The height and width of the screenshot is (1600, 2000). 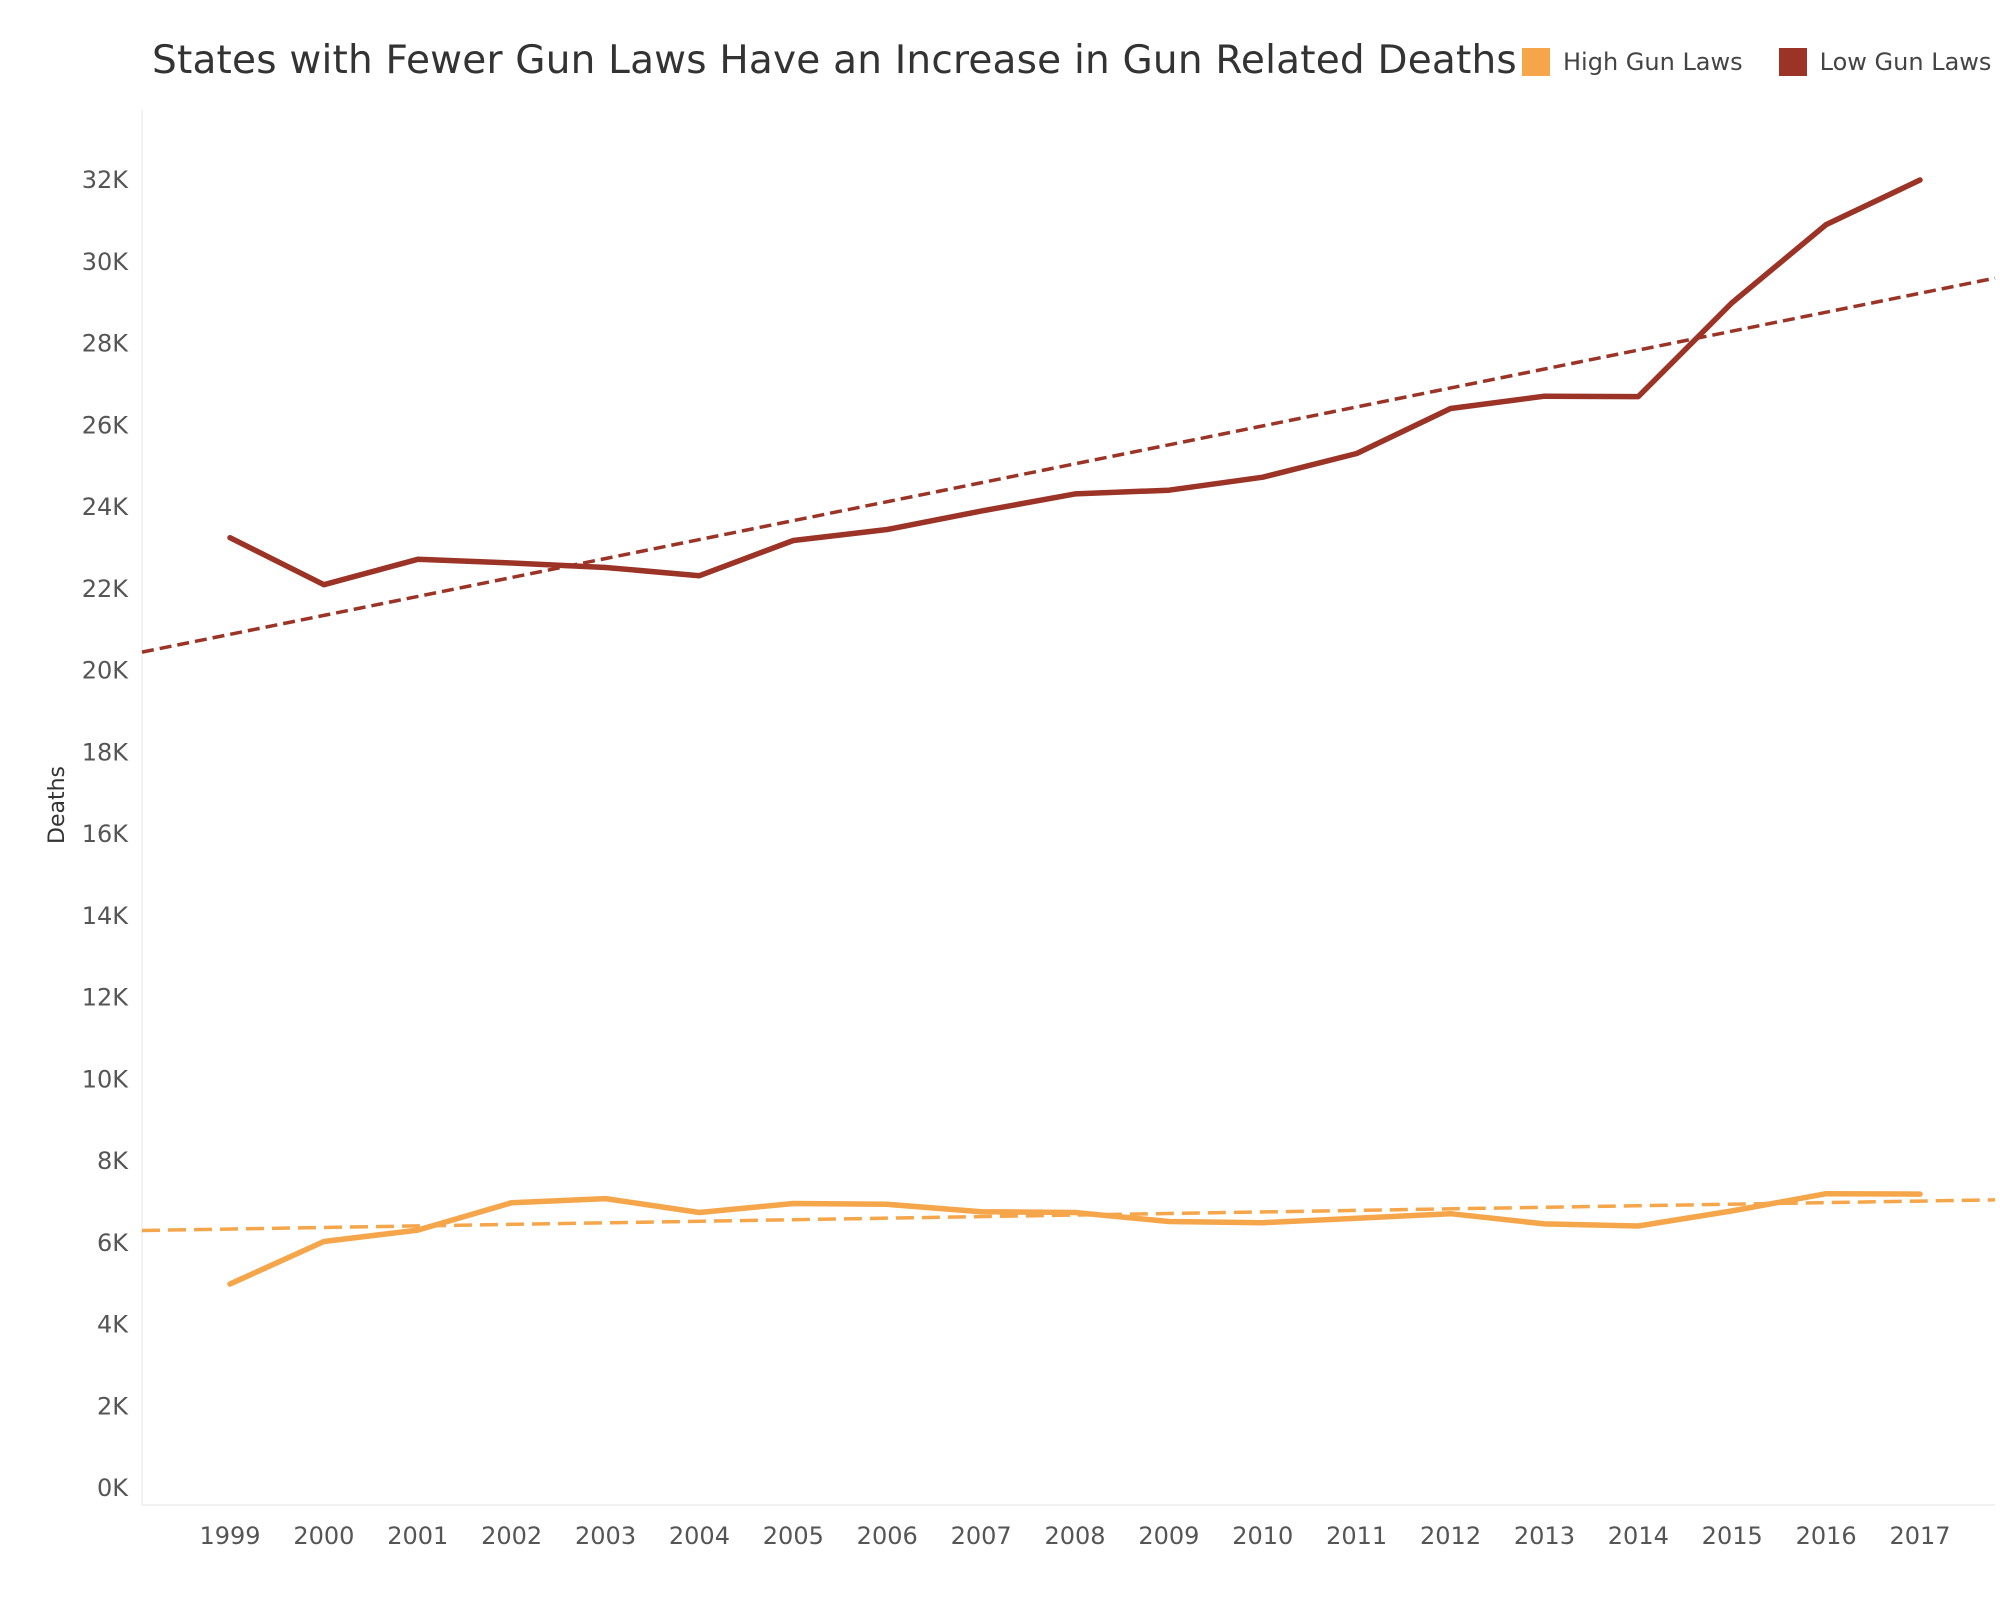 I want to click on y-tick-label: 10K, so click(x=106, y=1079).